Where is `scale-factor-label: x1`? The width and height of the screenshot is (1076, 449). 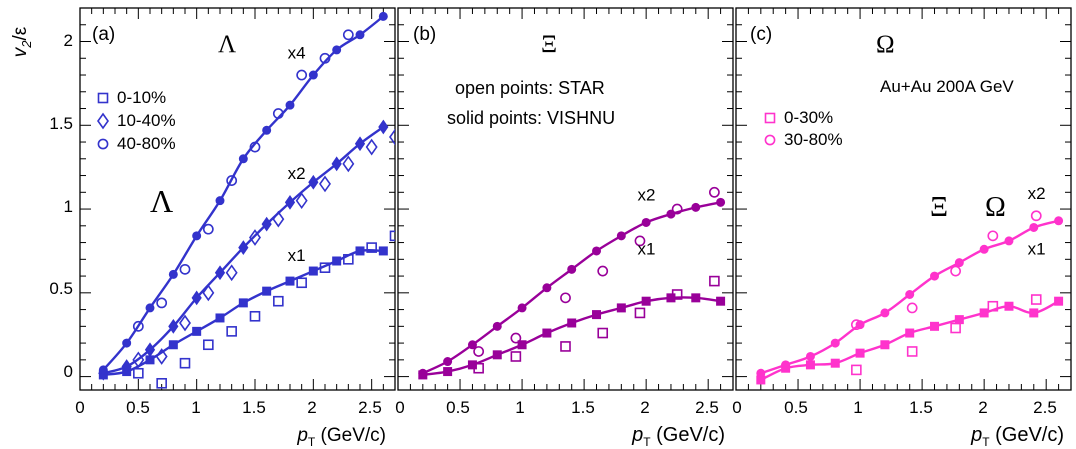
scale-factor-label: x1 is located at coordinates (297, 255).